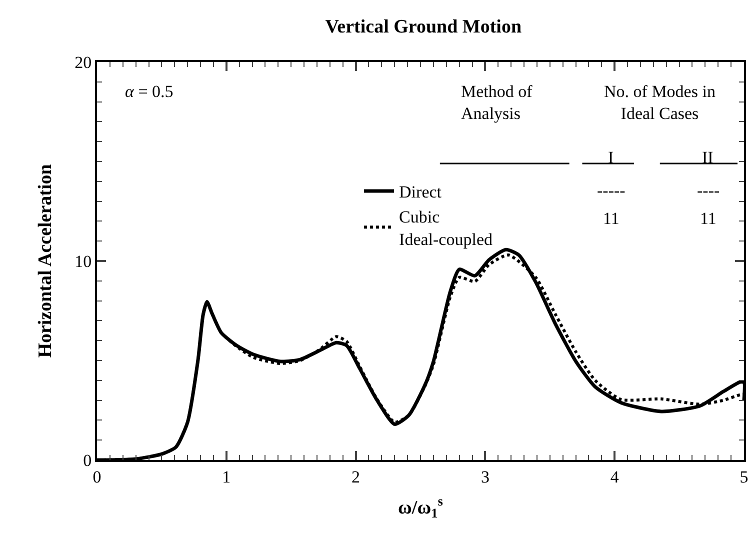  What do you see at coordinates (87, 460) in the screenshot?
I see `y-tick-label: 0` at bounding box center [87, 460].